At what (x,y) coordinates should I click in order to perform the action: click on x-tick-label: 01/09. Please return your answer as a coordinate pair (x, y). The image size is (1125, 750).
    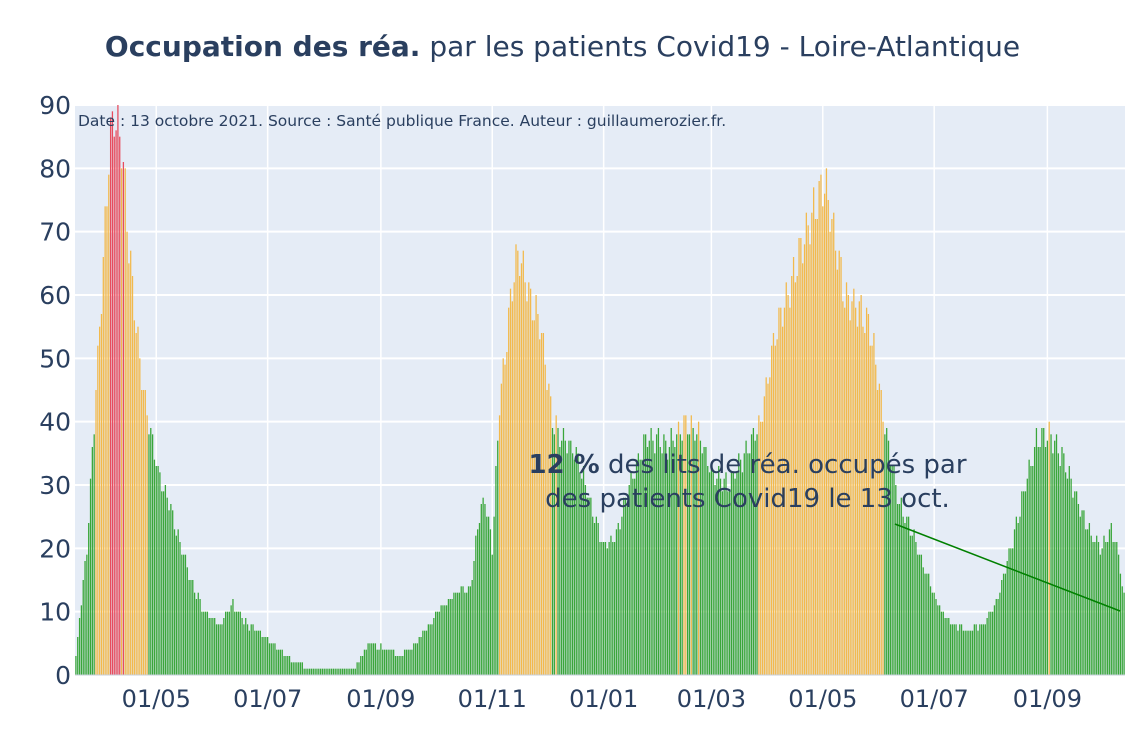
    Looking at the image, I should click on (1047, 699).